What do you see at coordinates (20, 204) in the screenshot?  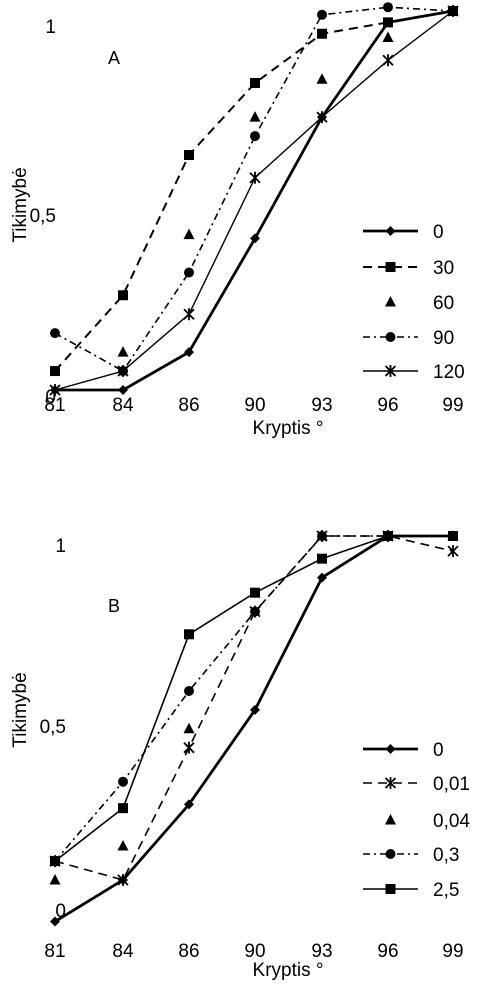 I see `y-axis-title: Tikimybė` at bounding box center [20, 204].